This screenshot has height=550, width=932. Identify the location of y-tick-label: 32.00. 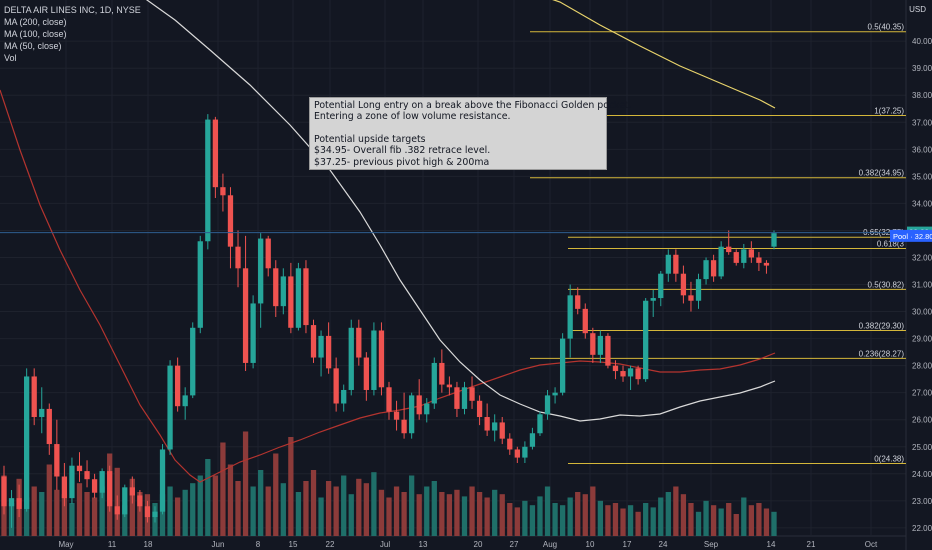
(922, 257).